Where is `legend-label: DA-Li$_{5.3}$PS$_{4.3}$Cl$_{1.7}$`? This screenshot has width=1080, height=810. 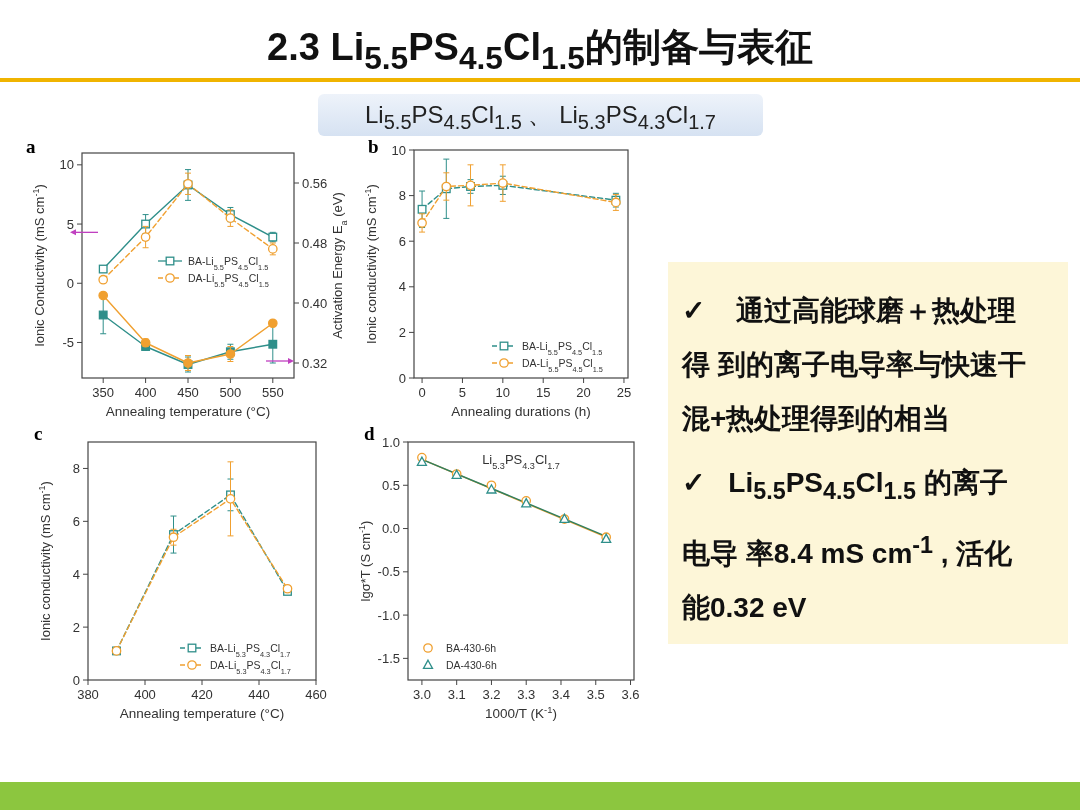 legend-label: DA-Li$_{5.3}$PS$_{4.3}$Cl$_{1.7}$ is located at coordinates (250, 667).